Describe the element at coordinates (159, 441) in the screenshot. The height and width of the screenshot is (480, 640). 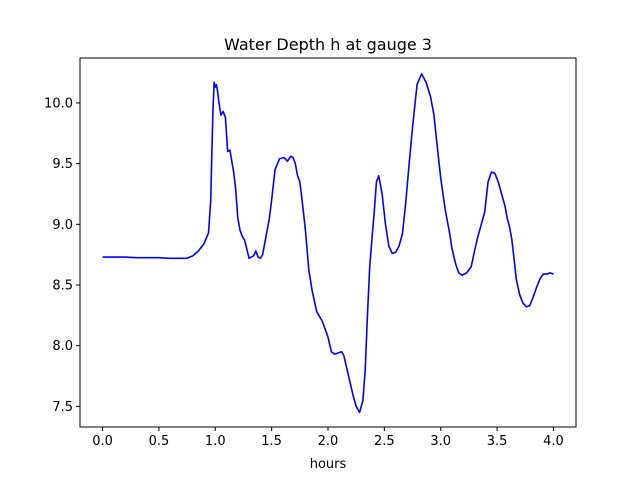
I see `x-tick-label: 0.5` at that location.